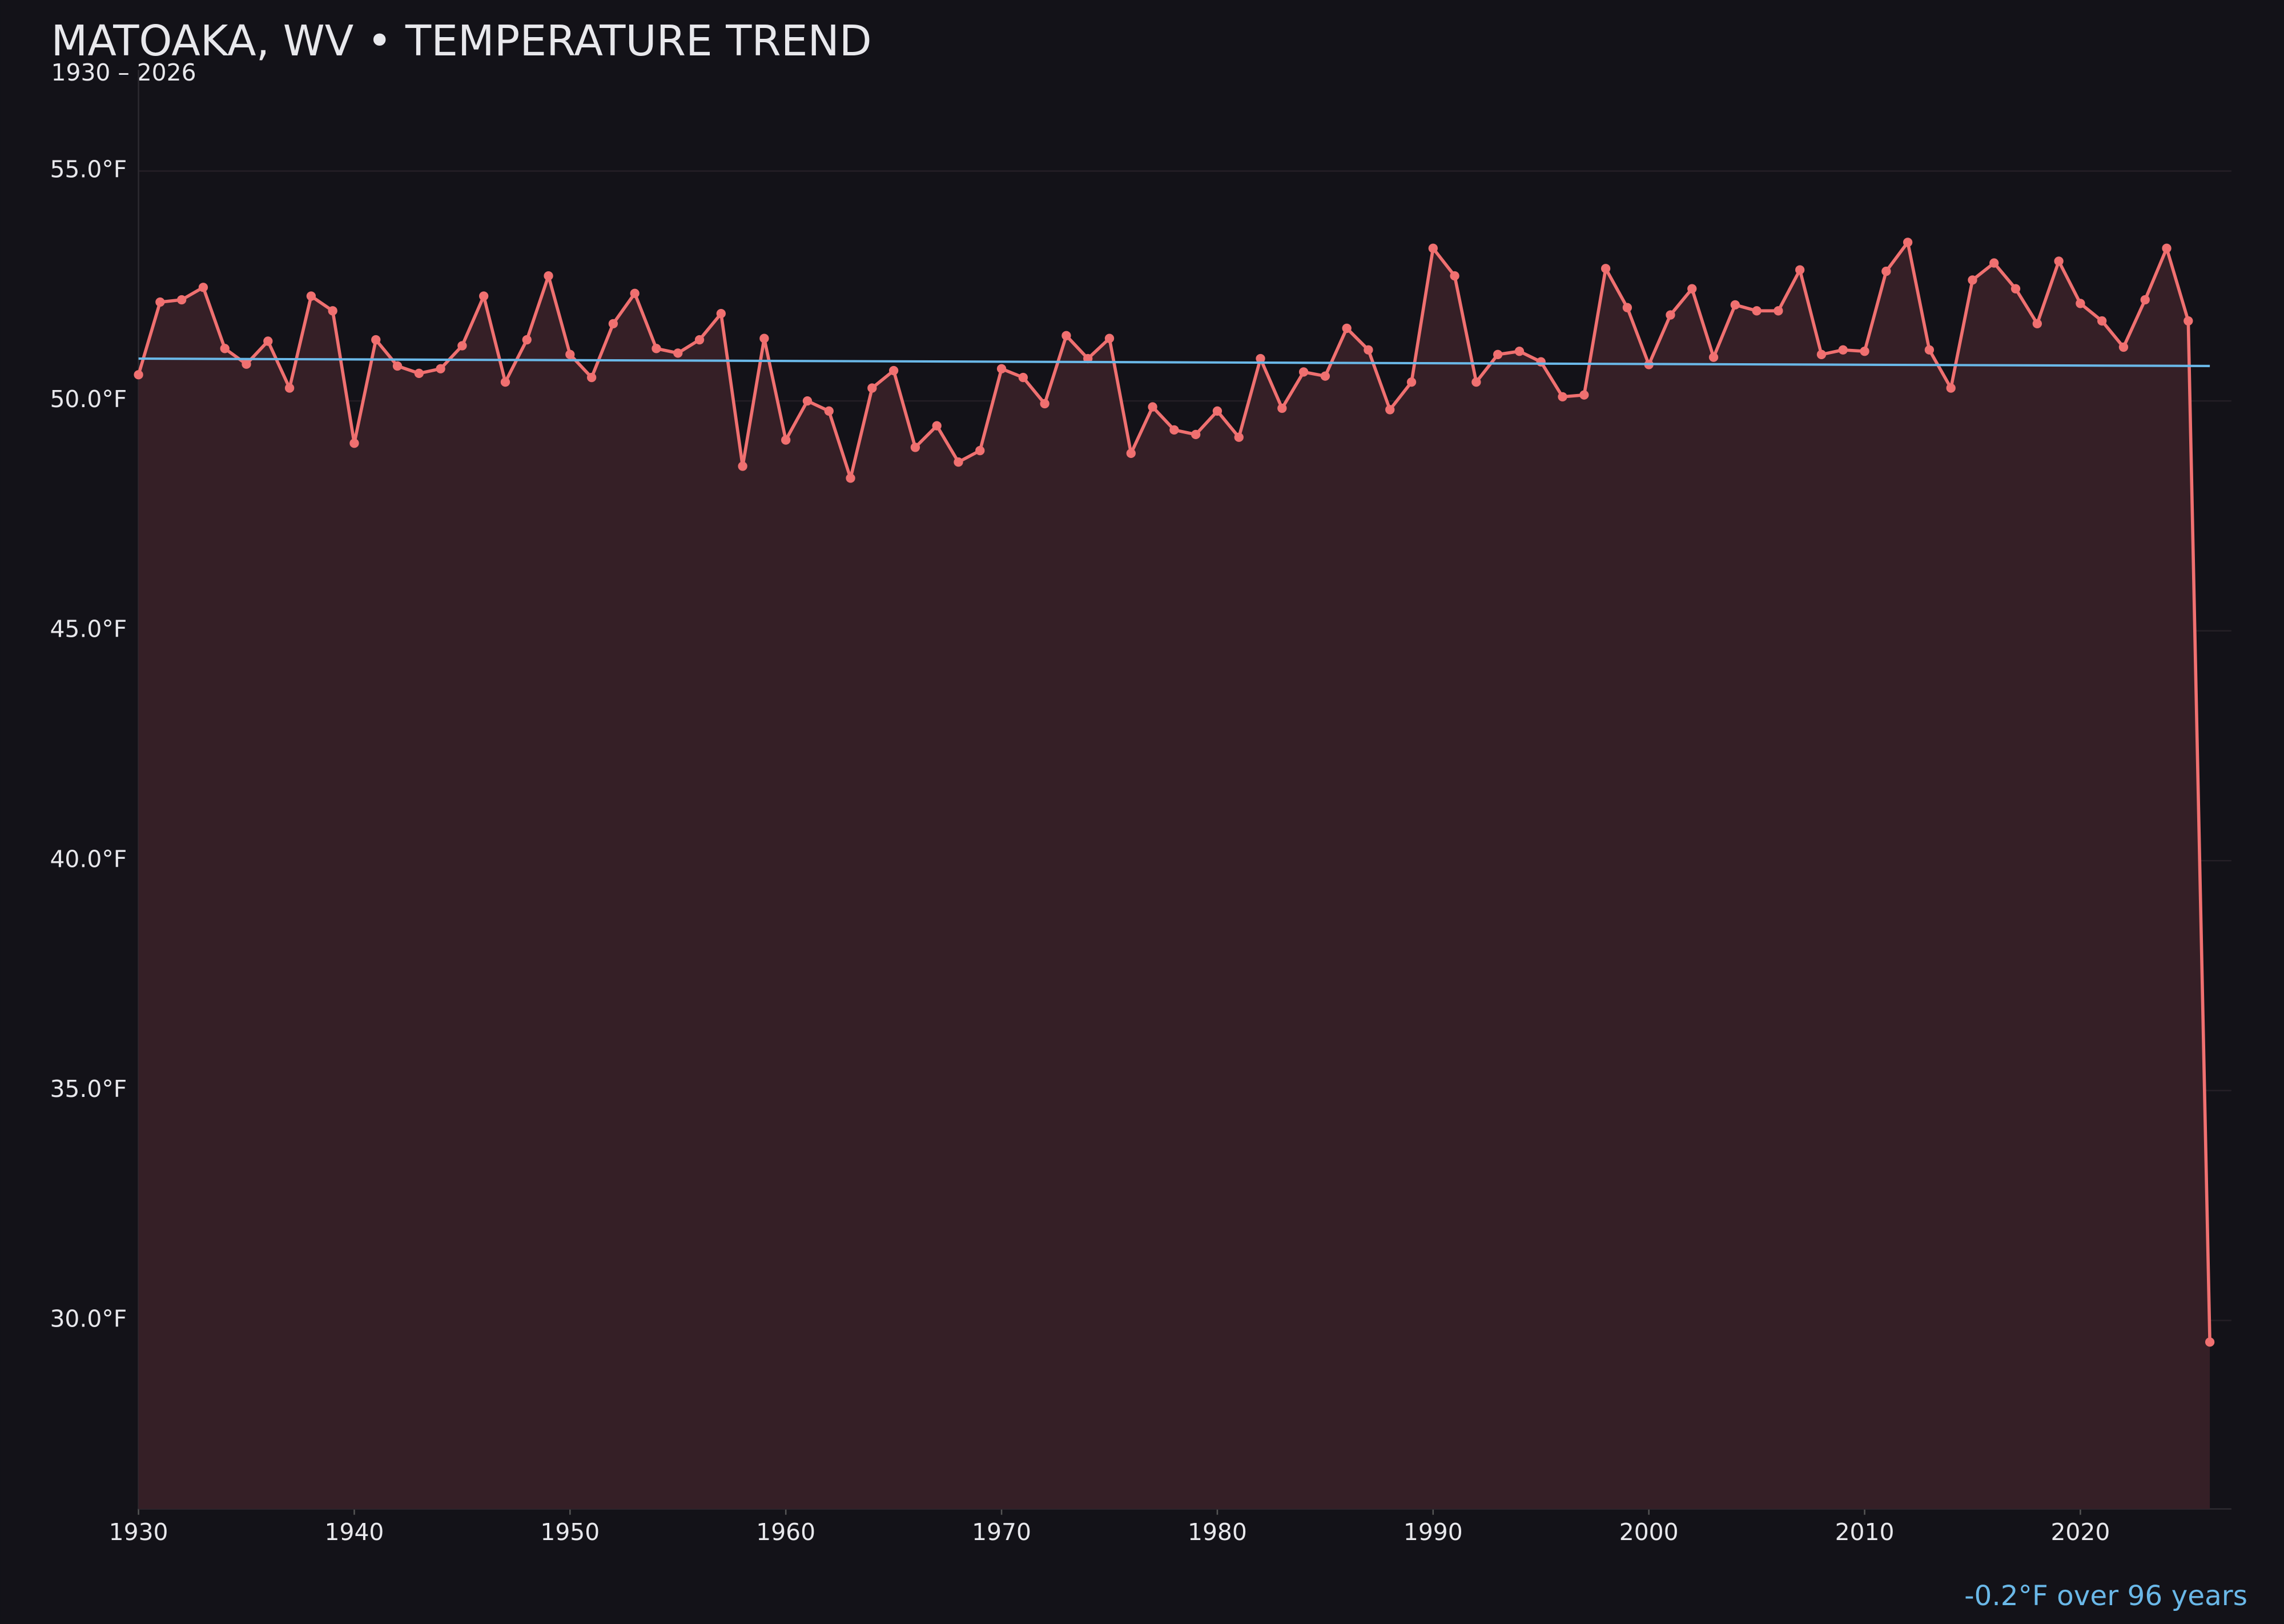 This screenshot has width=2284, height=1624. I want to click on y-tick-label: 50.0°F, so click(88, 399).